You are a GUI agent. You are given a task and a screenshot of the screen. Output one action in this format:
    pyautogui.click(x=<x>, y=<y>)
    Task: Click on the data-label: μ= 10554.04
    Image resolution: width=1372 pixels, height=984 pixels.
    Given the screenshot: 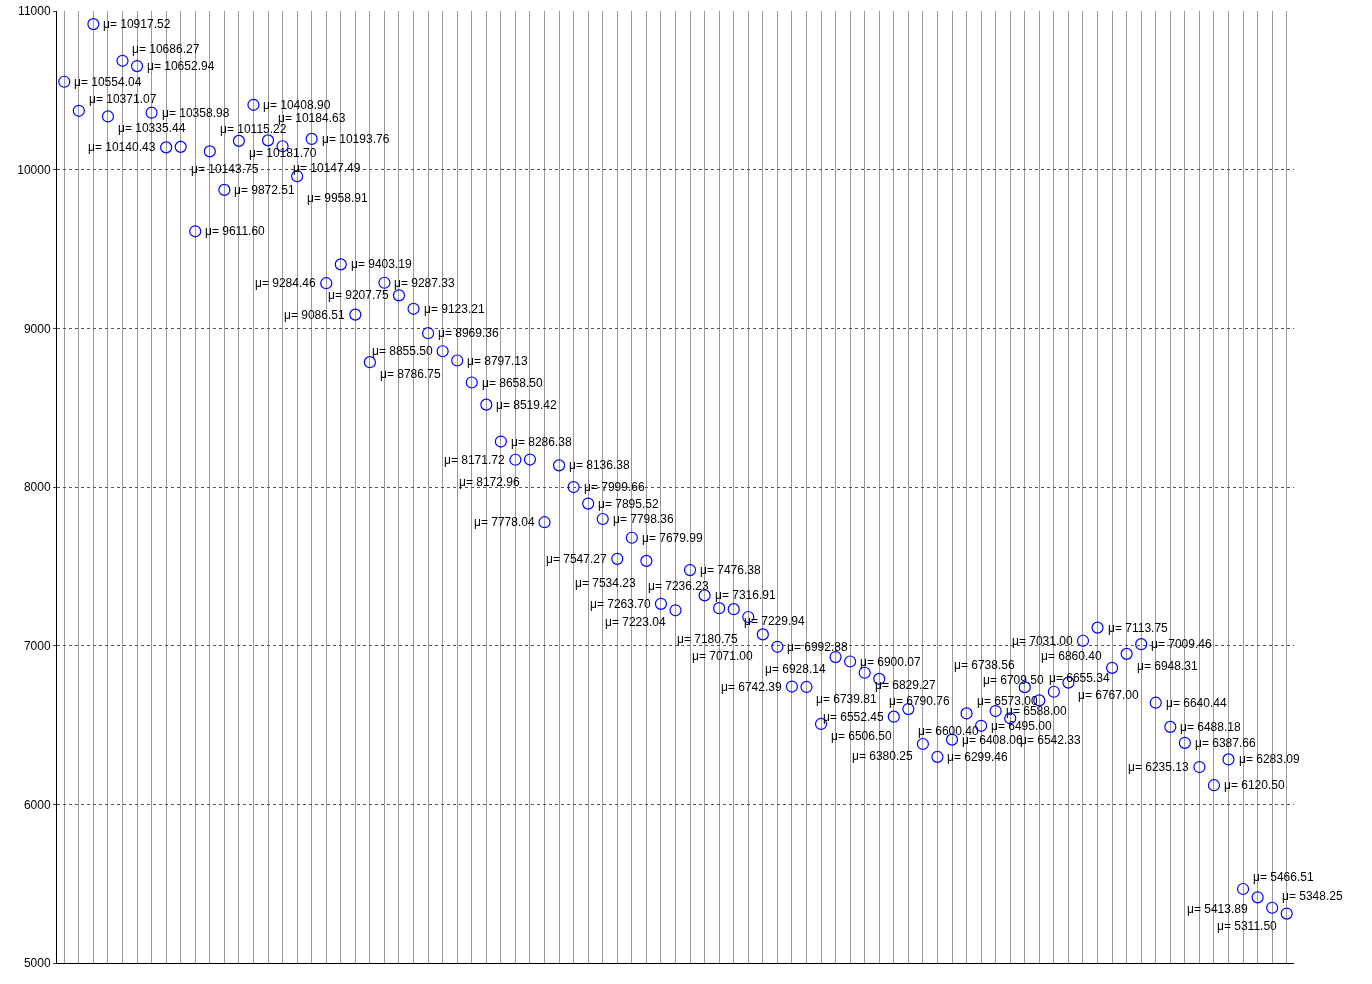 What is the action you would take?
    pyautogui.click(x=108, y=82)
    